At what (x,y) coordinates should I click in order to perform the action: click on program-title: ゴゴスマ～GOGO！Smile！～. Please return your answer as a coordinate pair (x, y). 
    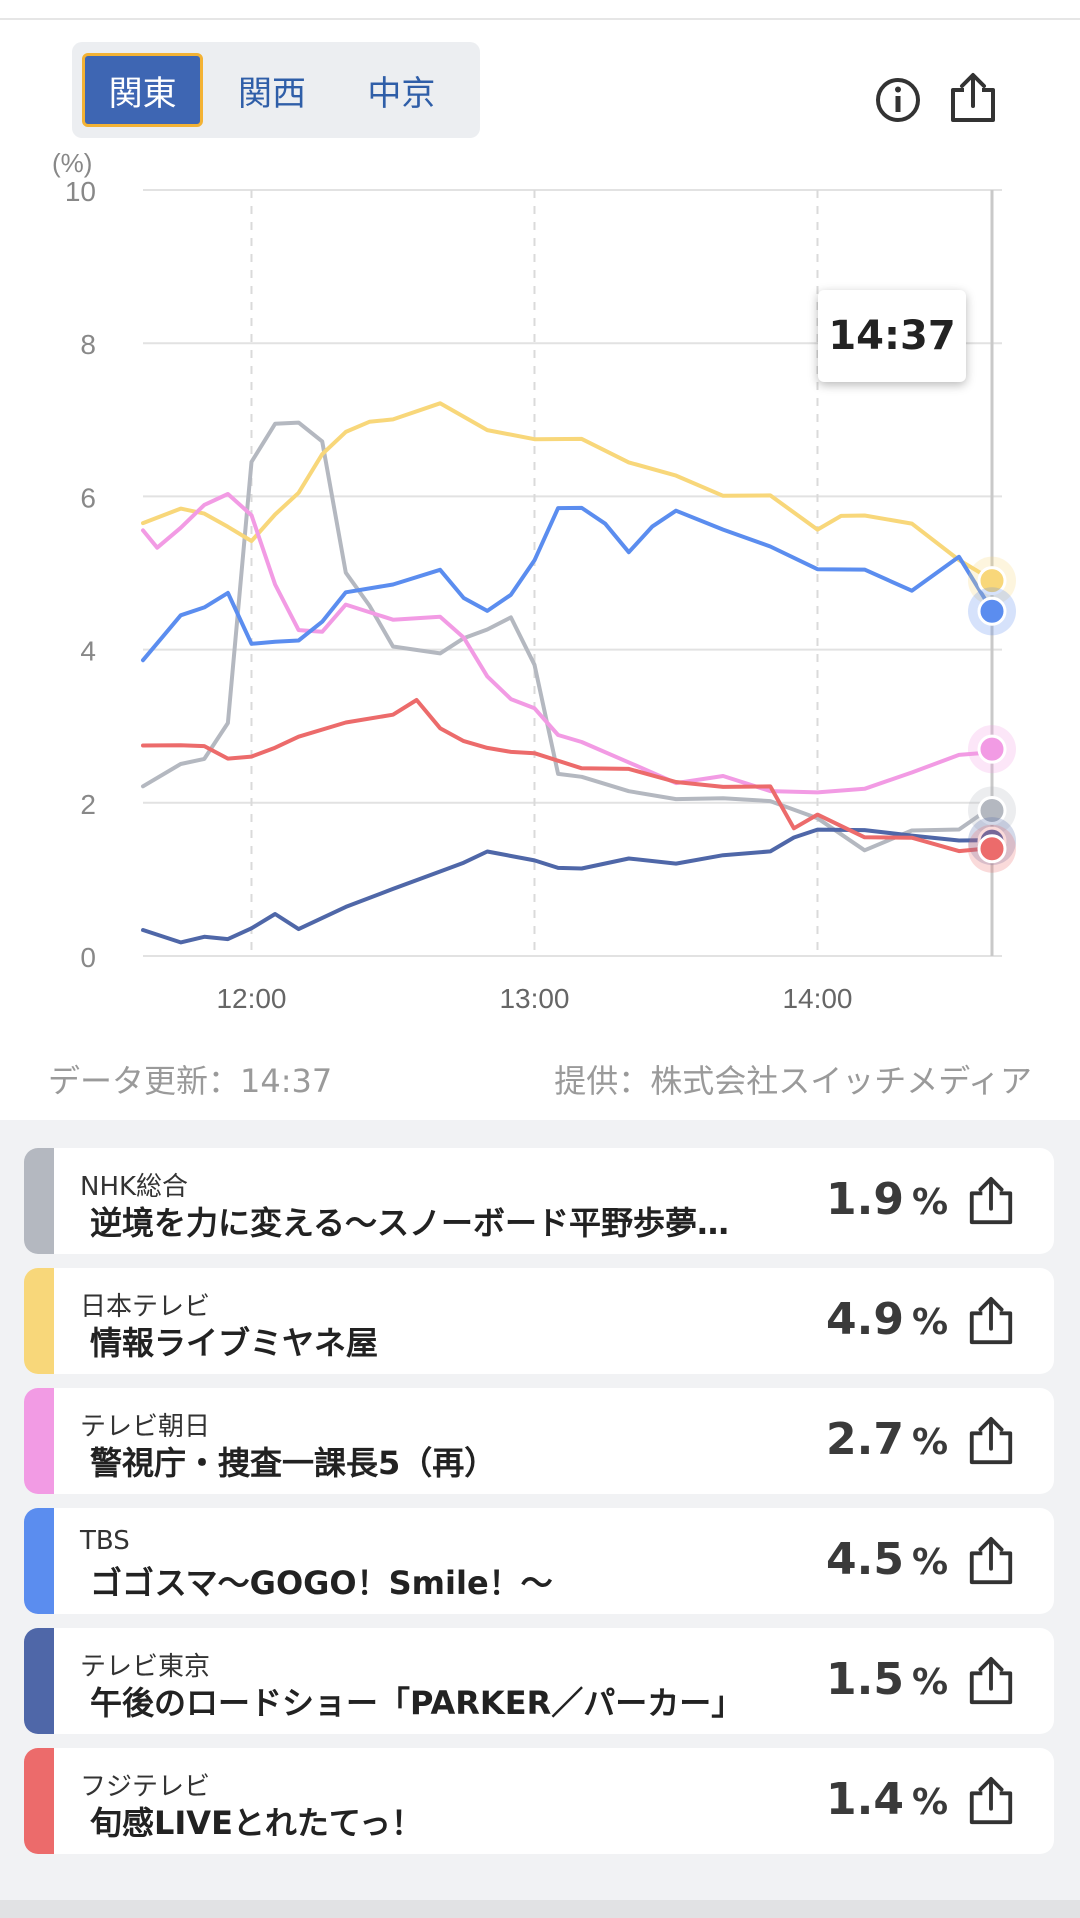
    Looking at the image, I should click on (321, 1583).